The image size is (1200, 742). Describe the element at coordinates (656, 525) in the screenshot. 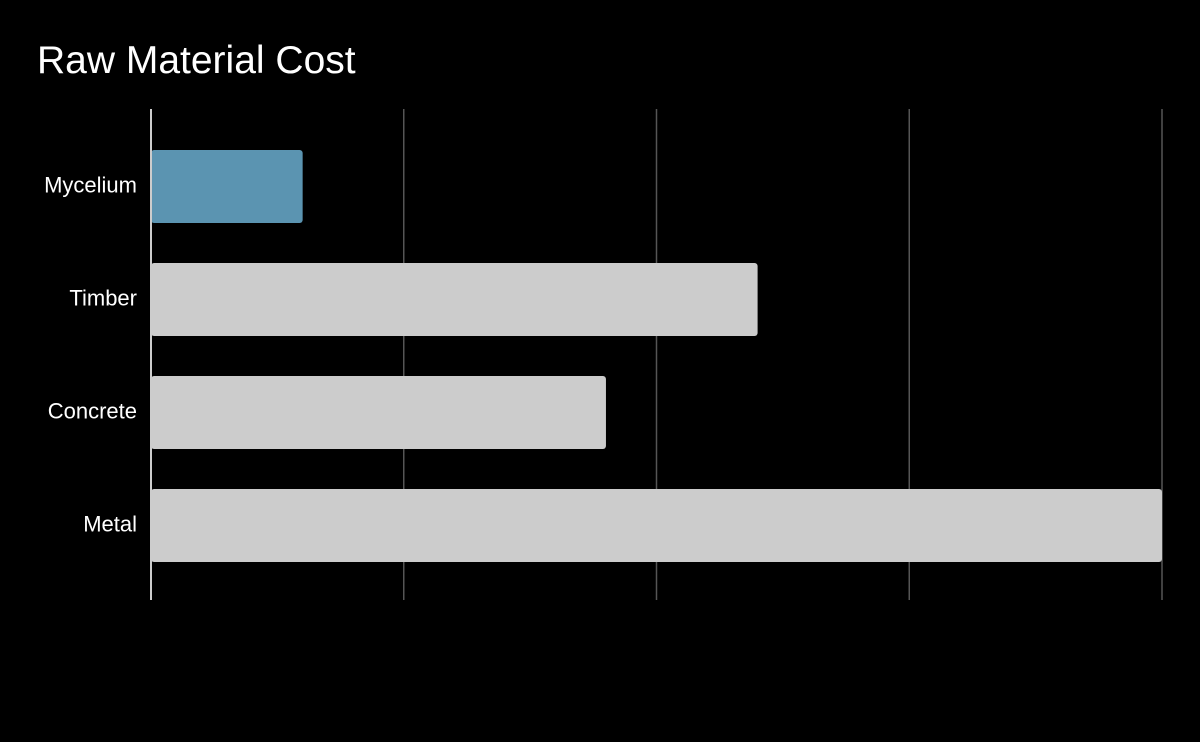

I see `bar-metal` at that location.